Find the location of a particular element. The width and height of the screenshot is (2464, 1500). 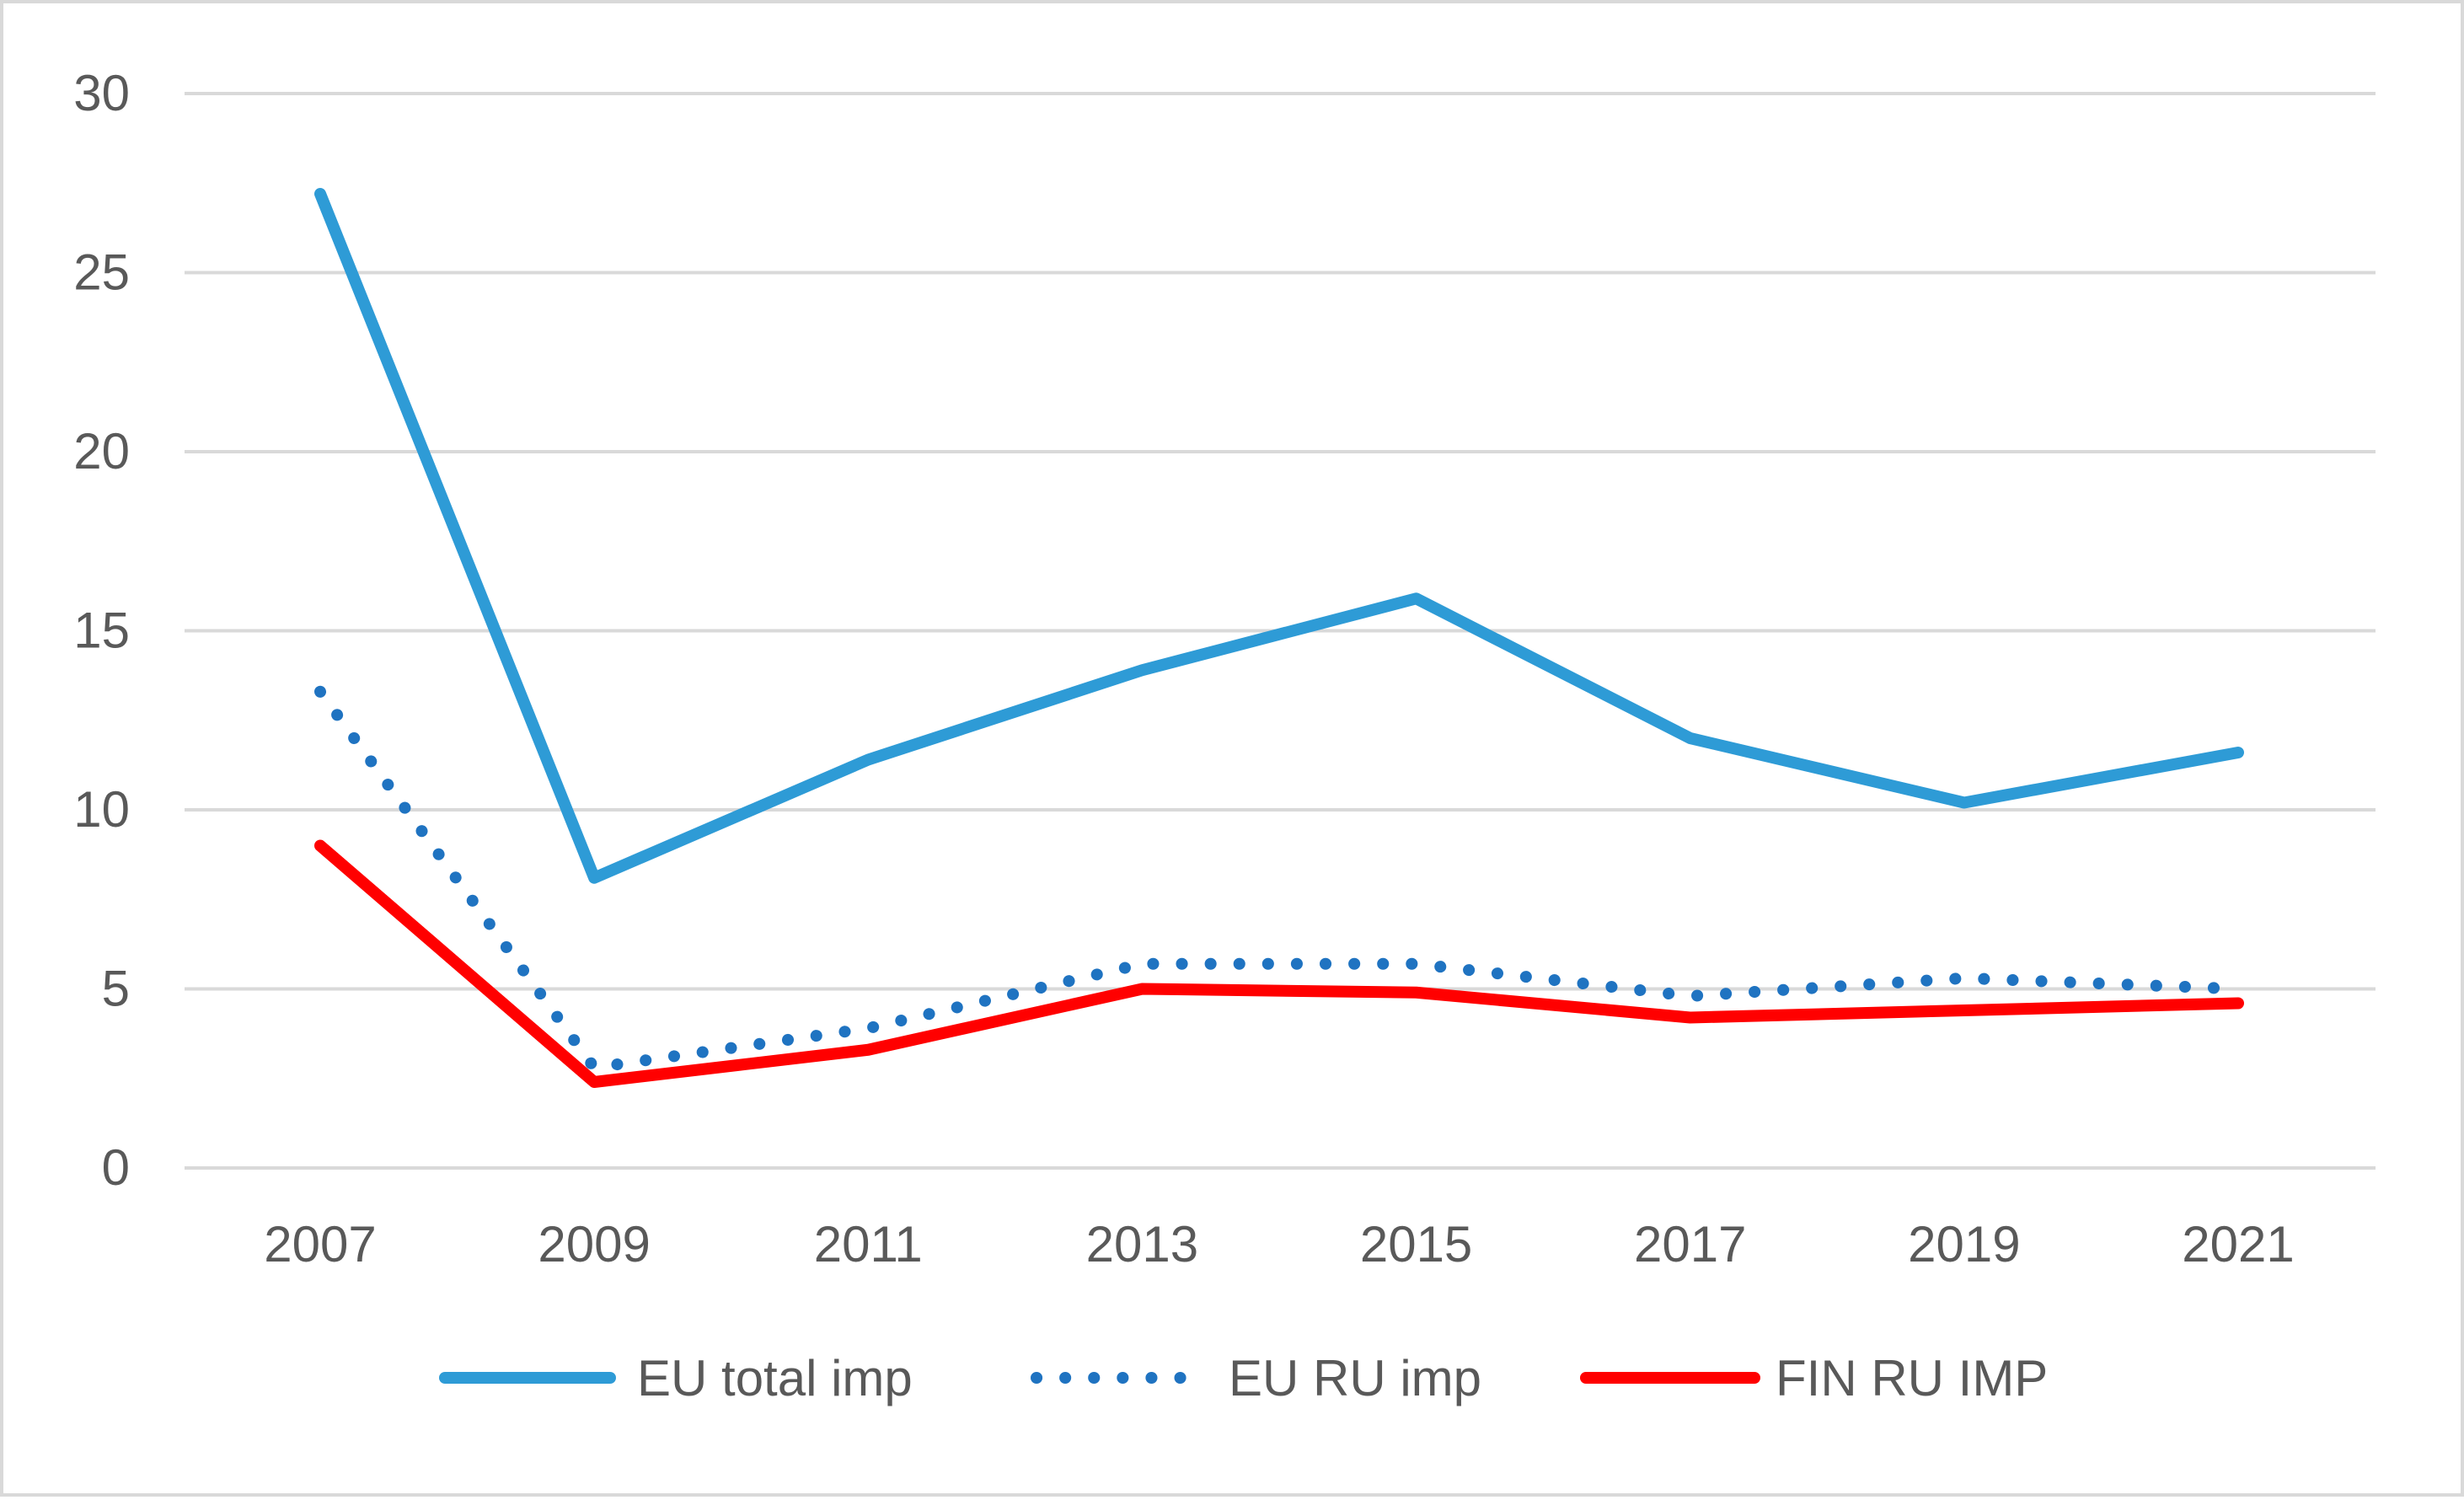

x-tick-label: 2021 is located at coordinates (2238, 1244).